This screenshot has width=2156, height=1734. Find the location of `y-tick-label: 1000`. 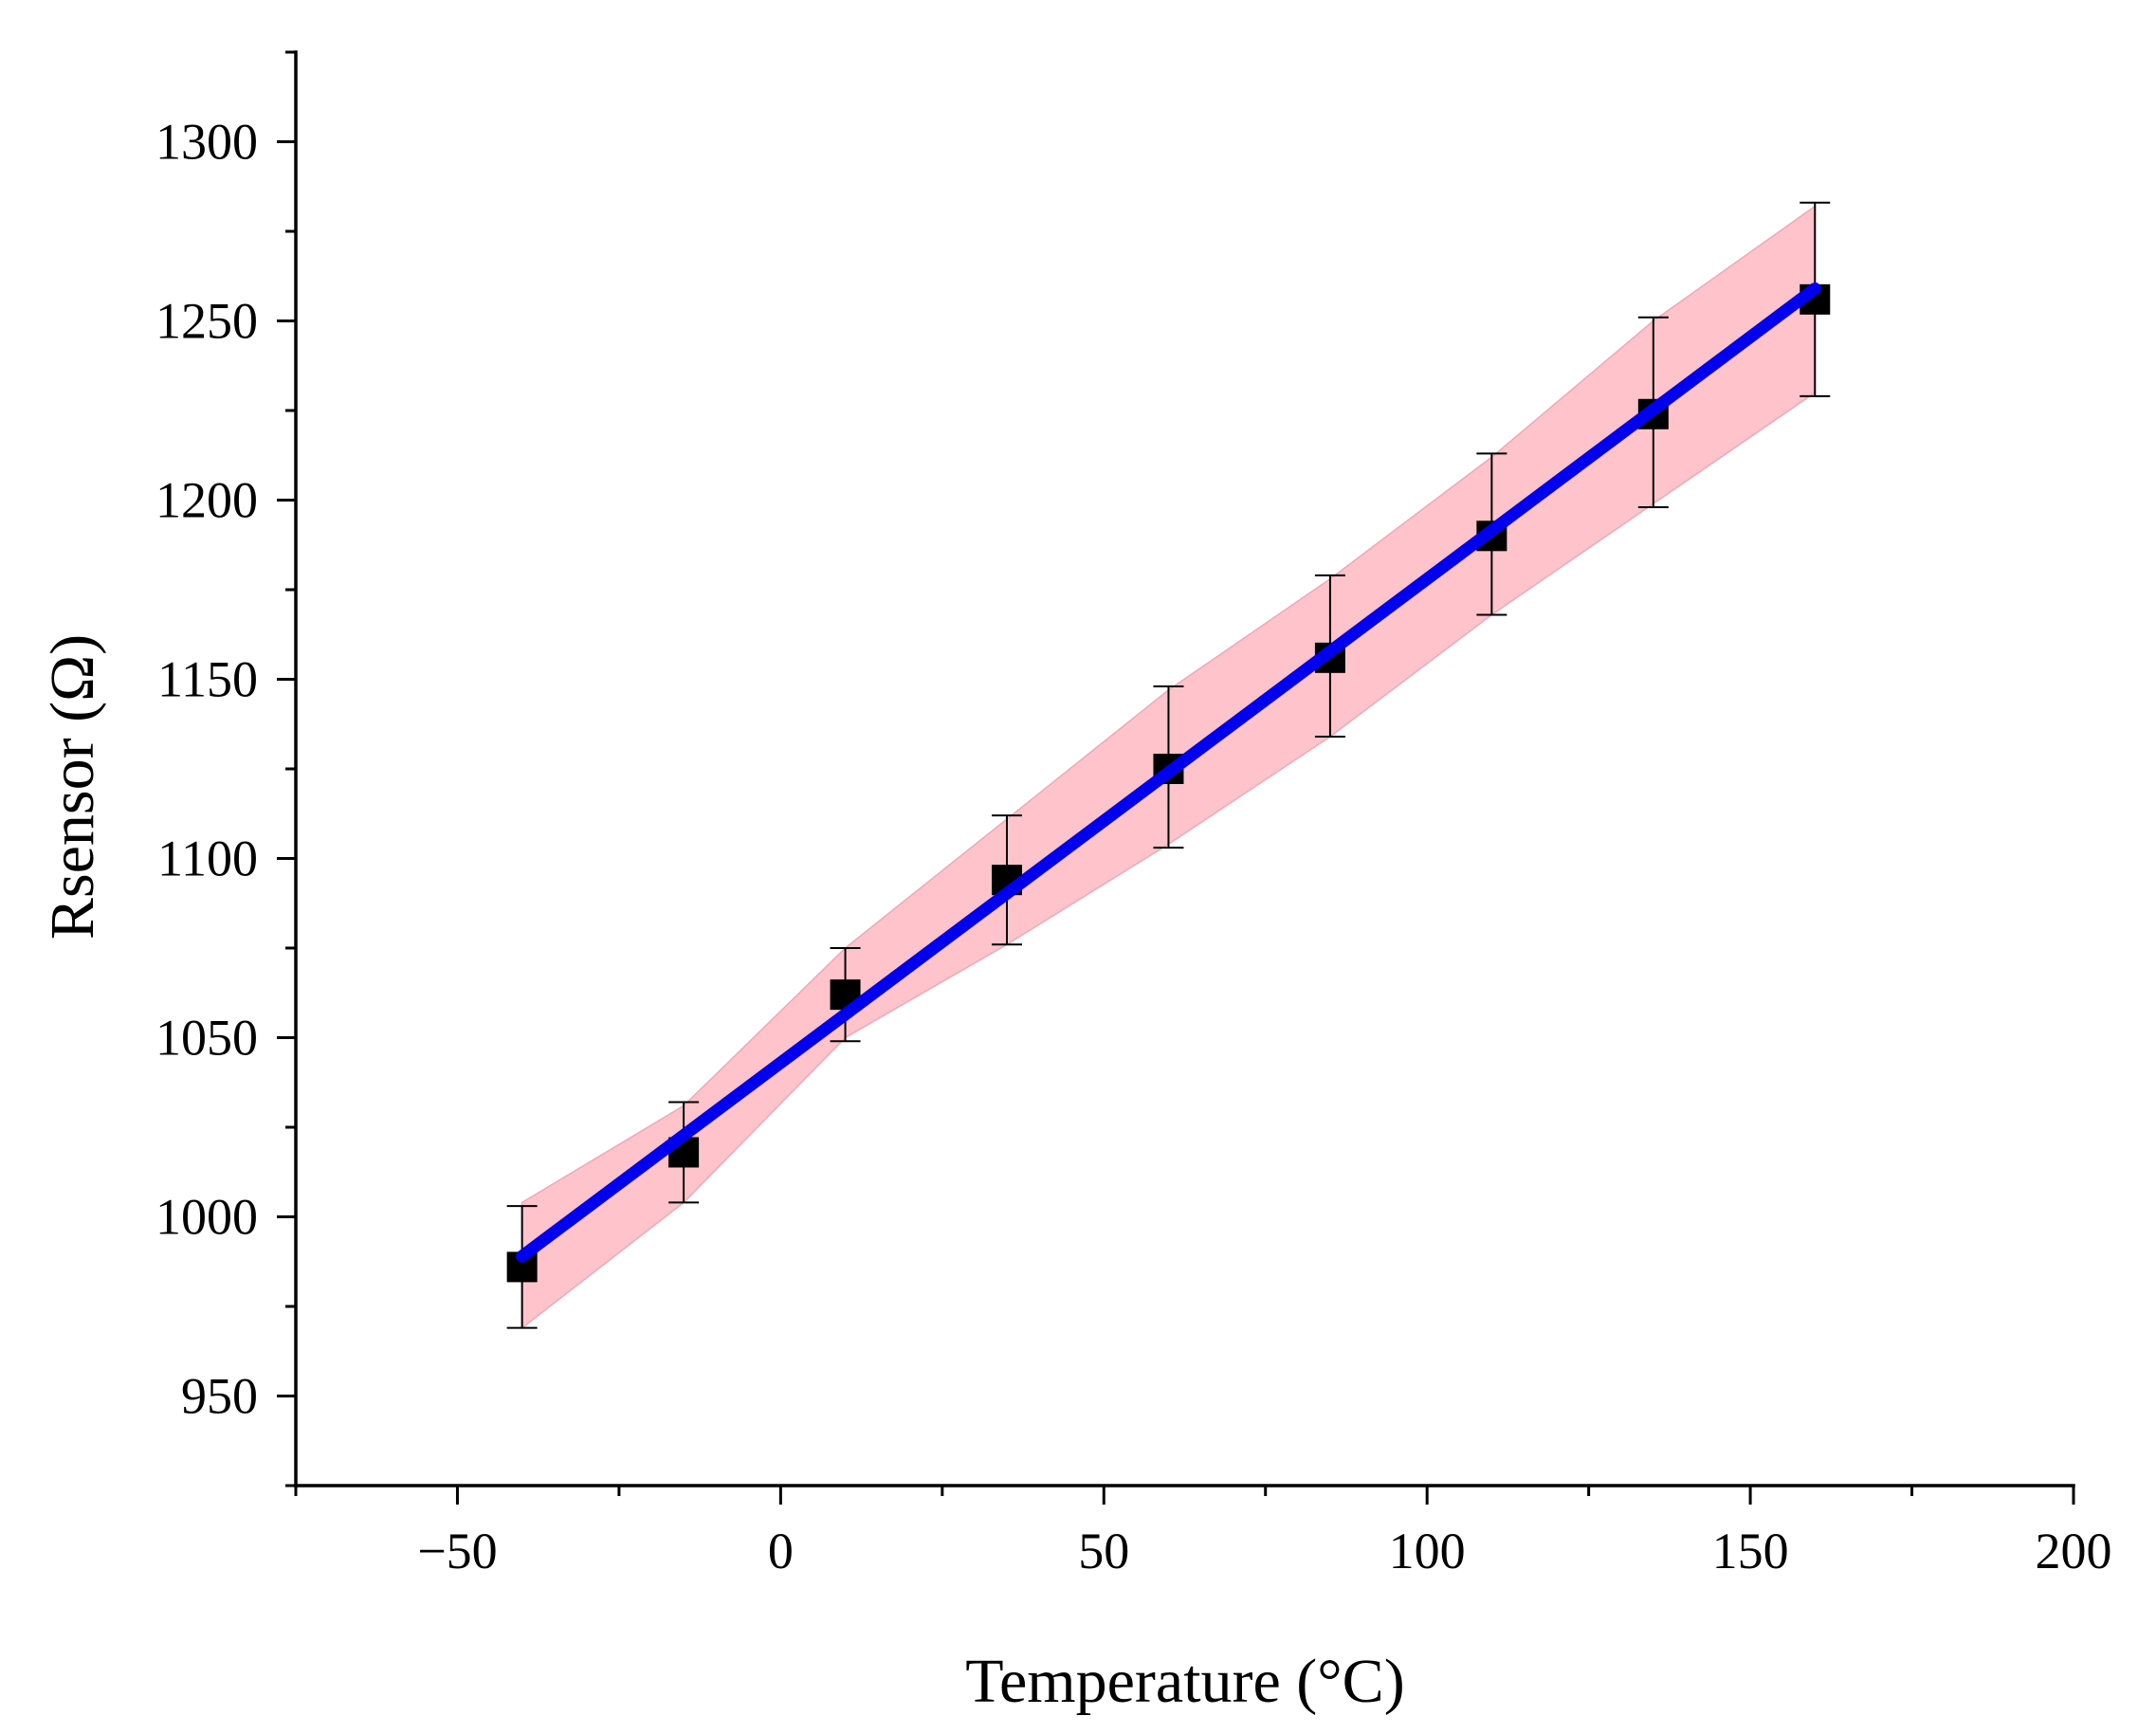

y-tick-label: 1000 is located at coordinates (206, 1217).